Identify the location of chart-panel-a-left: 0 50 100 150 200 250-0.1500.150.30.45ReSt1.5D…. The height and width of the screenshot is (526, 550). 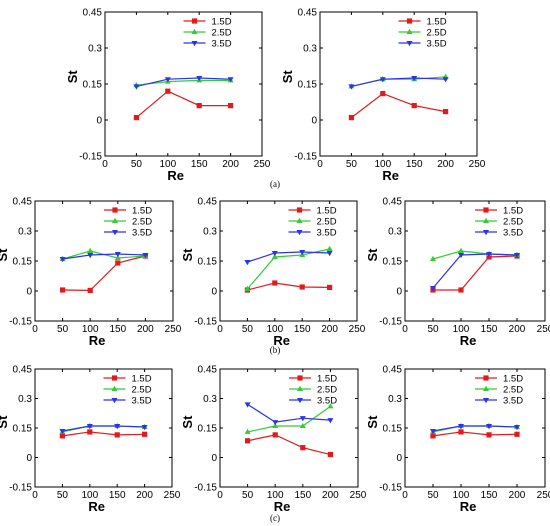
(168, 96).